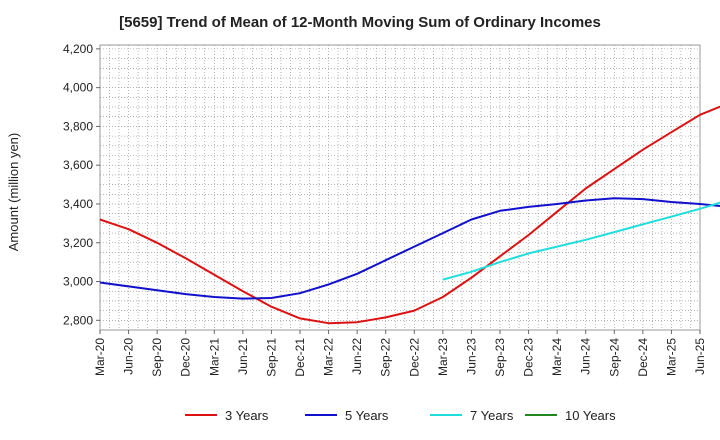 The width and height of the screenshot is (720, 440). What do you see at coordinates (500, 357) in the screenshot?
I see `x-tick-label: Sep-23` at bounding box center [500, 357].